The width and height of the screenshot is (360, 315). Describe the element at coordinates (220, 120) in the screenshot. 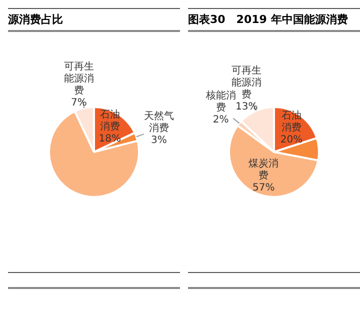

I see `data-label: 2%` at that location.